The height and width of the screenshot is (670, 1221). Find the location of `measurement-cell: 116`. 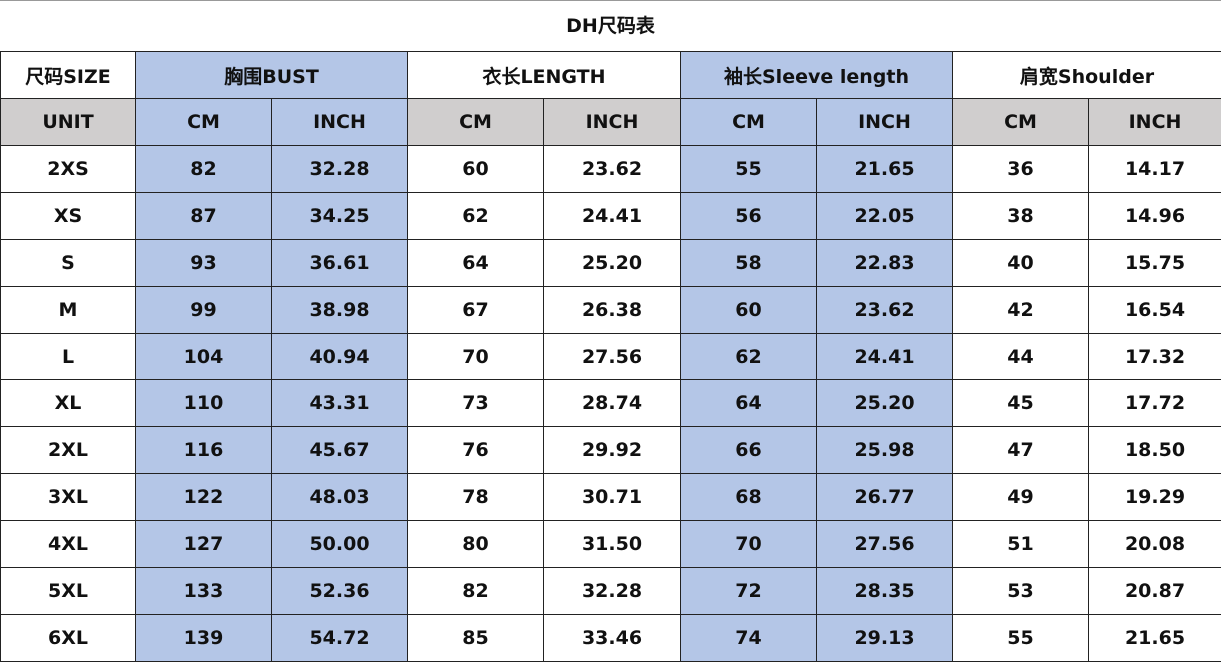

measurement-cell: 116 is located at coordinates (203, 450).